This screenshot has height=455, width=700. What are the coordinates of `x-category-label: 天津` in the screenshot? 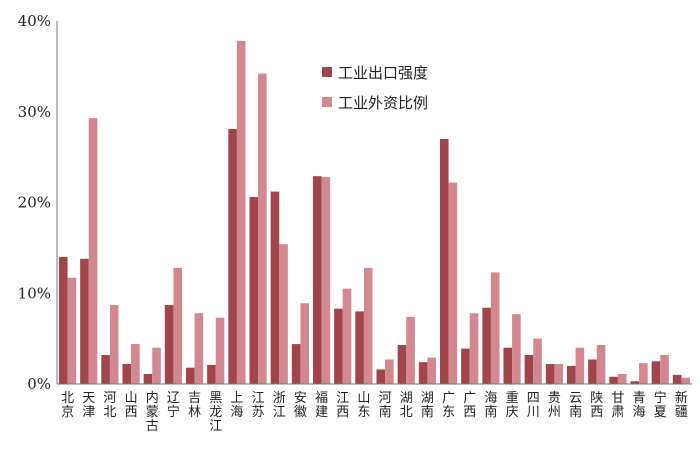 It's located at (88, 405).